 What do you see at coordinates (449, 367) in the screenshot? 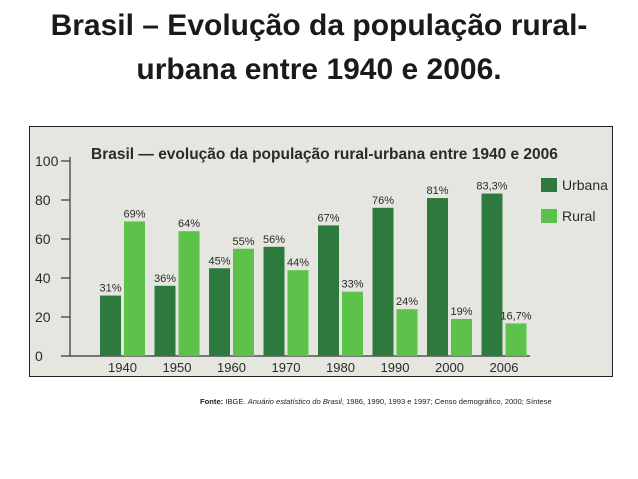
I see `x-tick-label-2000: 2000` at bounding box center [449, 367].